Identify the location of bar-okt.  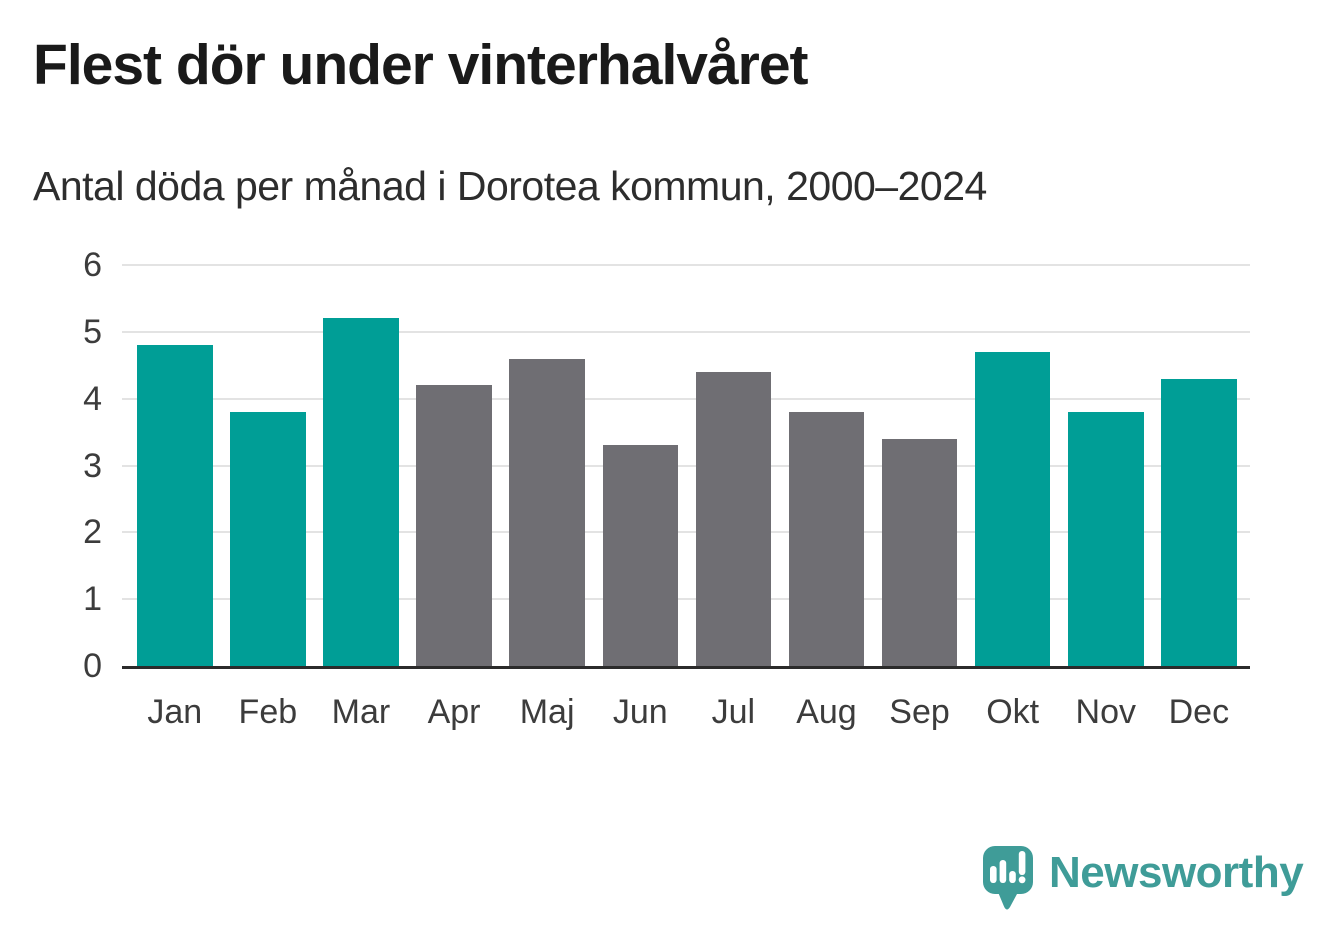
(1012, 508).